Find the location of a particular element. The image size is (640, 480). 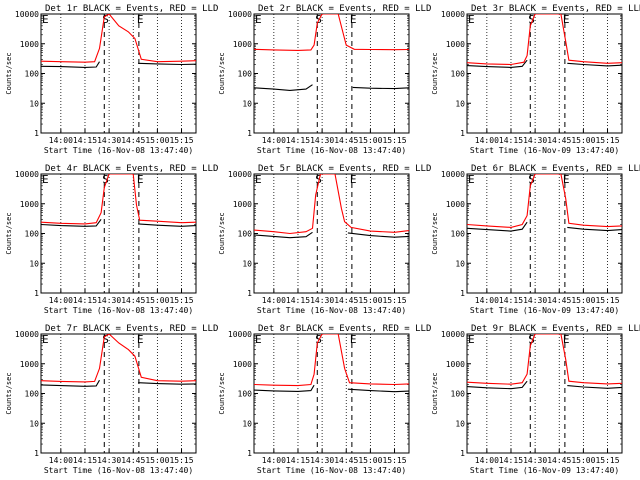

panel-title: Det 1r BLACK = Events, RED = LLD is located at coordinates (131, 9).